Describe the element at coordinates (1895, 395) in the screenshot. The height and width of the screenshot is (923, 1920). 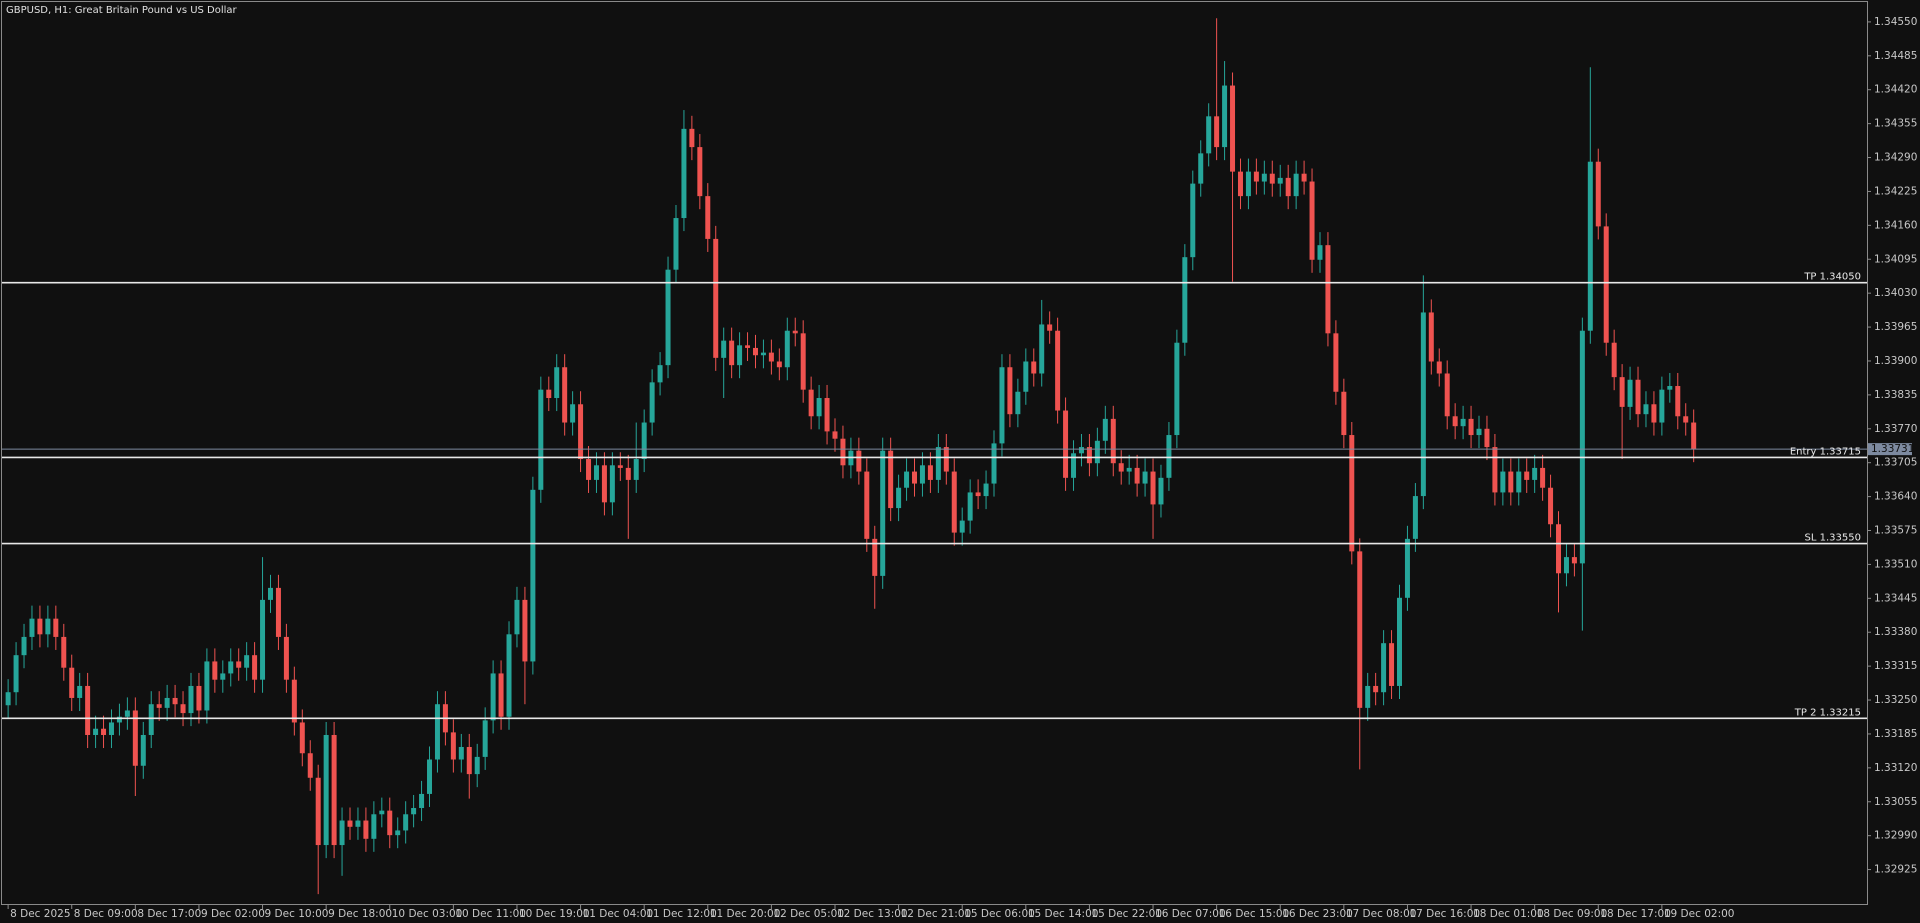
I see `y-tick-label: 1.33835` at that location.